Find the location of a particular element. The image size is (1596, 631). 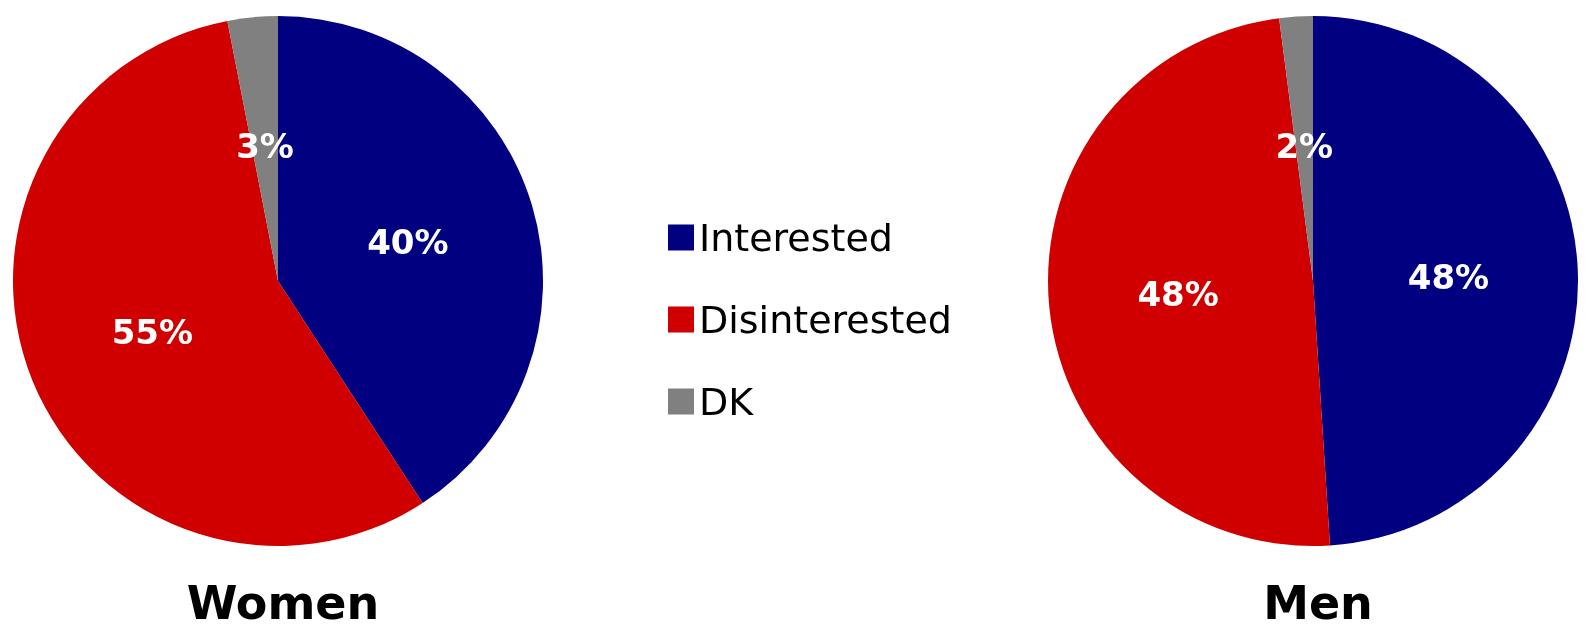

data-label: 55% is located at coordinates (152, 331).